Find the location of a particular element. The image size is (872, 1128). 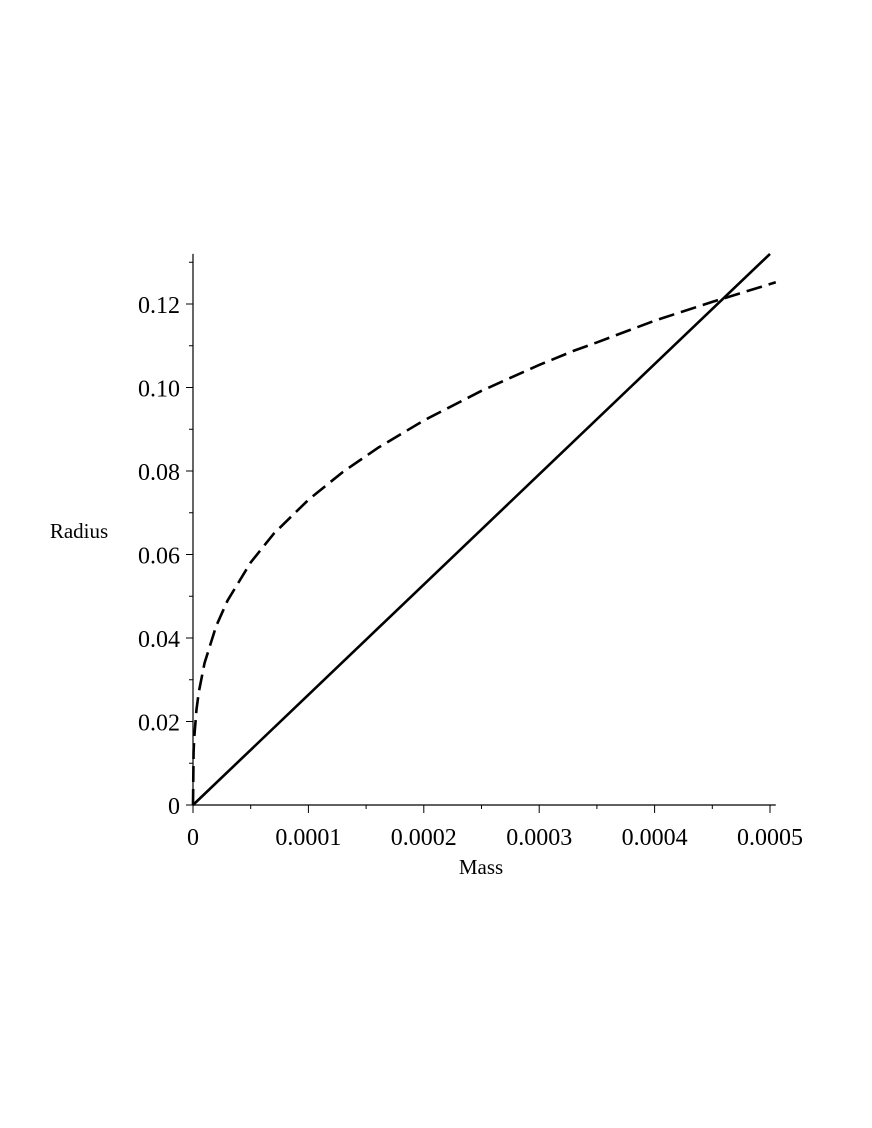

y-tick-label: 0.12 is located at coordinates (159, 306).